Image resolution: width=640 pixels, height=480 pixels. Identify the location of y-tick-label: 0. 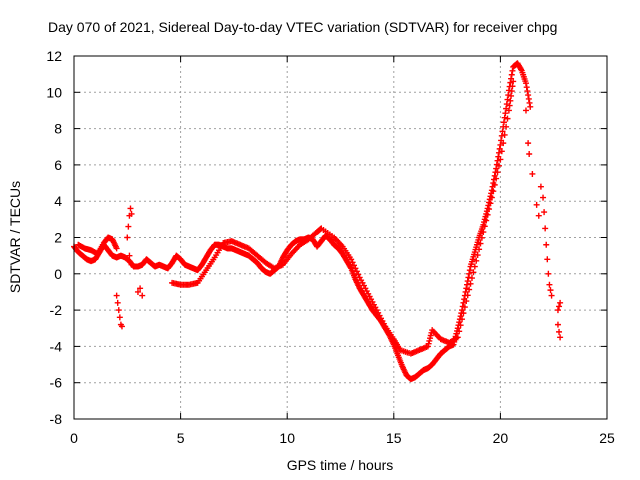
(58, 274).